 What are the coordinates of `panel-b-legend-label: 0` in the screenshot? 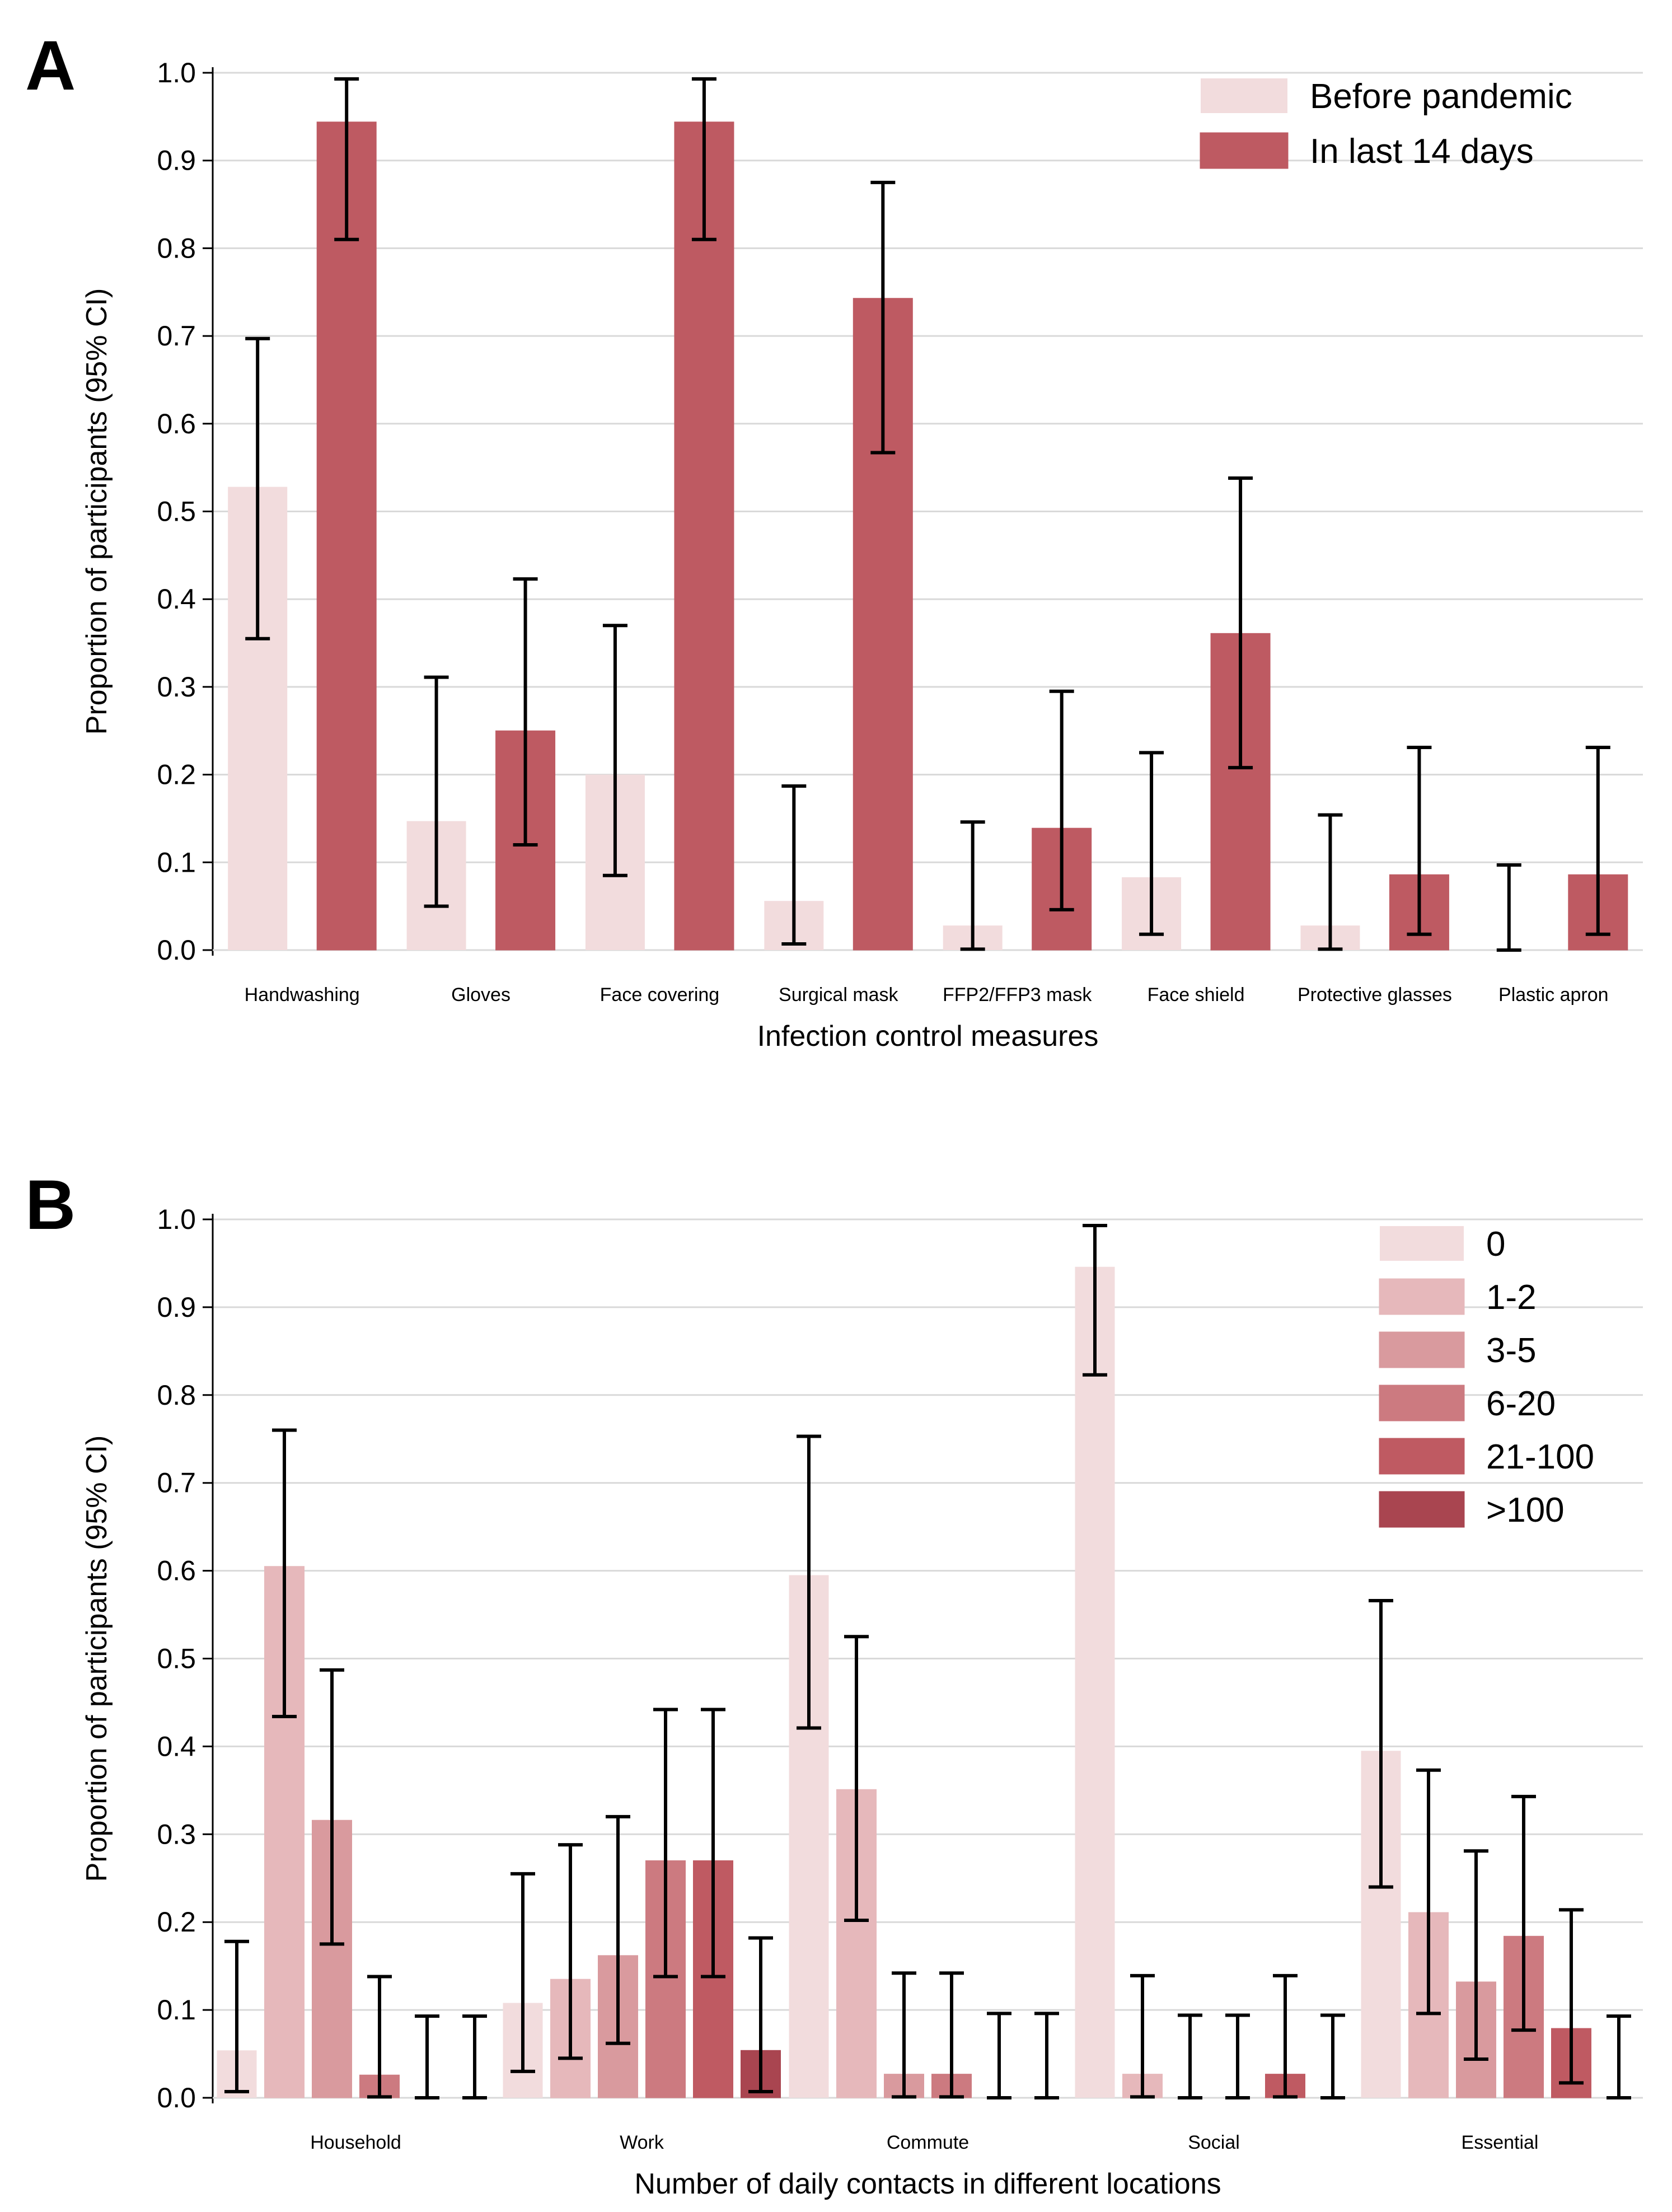 It's located at (1495, 1244).